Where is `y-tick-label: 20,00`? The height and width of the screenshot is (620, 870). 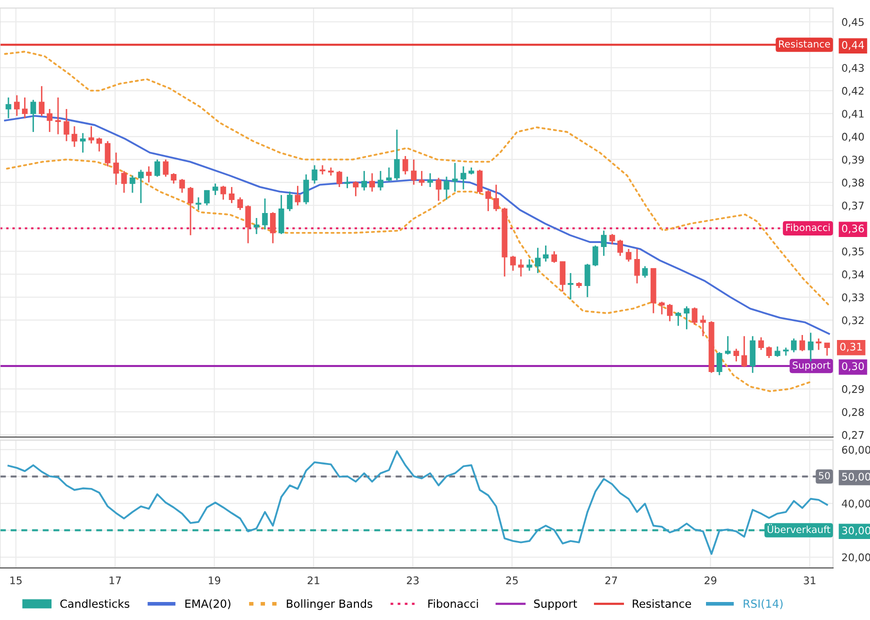
y-tick-label: 20,00 is located at coordinates (856, 557).